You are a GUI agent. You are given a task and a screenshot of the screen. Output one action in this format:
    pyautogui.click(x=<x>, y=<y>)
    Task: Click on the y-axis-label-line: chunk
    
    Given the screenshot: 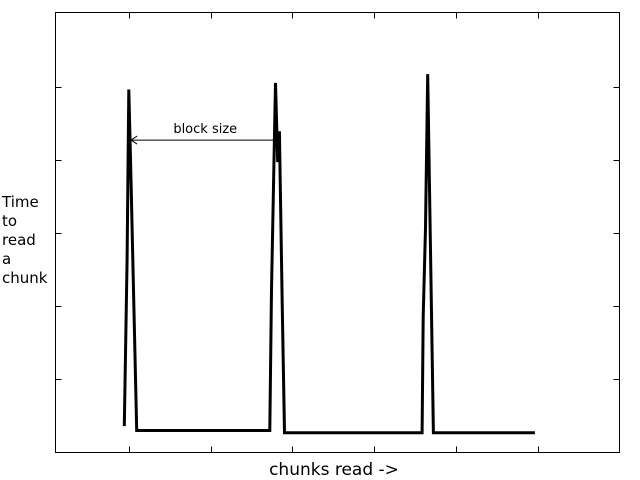 What is the action you would take?
    pyautogui.click(x=25, y=278)
    